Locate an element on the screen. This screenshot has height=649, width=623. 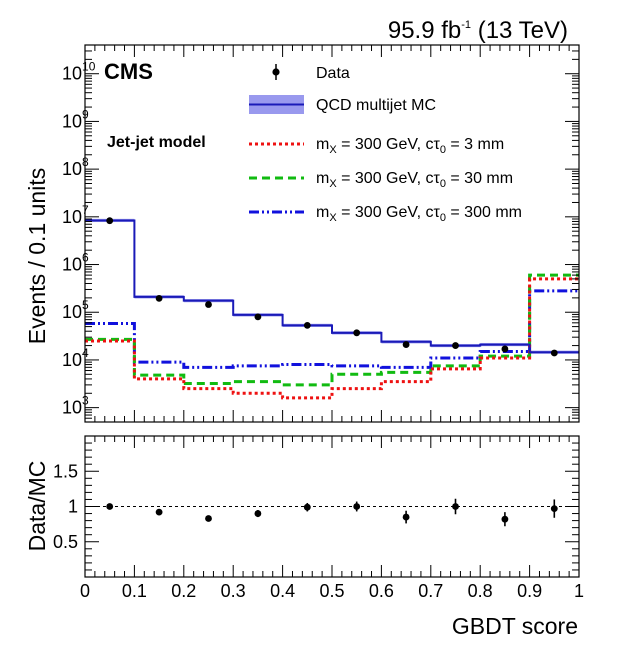
x-tick-label: 0.9 is located at coordinates (529, 591).